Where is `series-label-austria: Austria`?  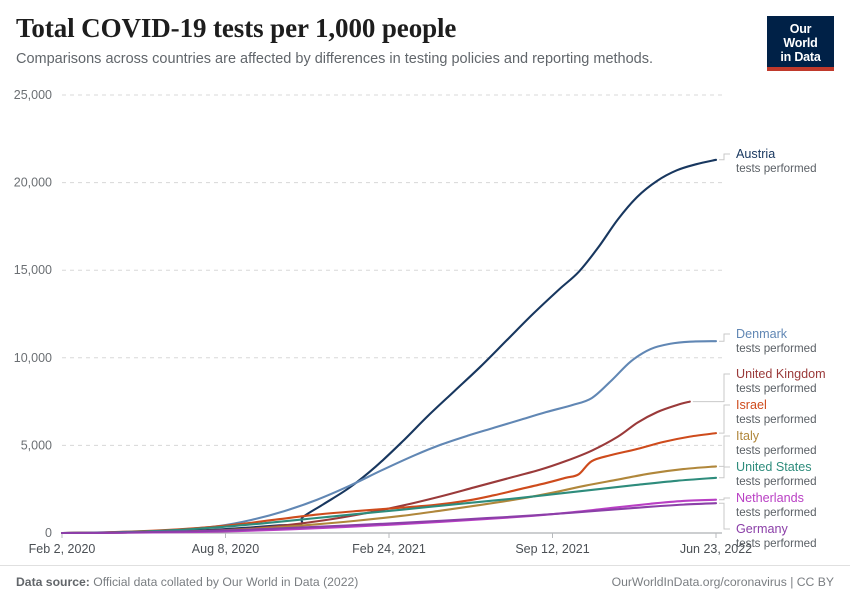
series-label-austria: Austria is located at coordinates (755, 154).